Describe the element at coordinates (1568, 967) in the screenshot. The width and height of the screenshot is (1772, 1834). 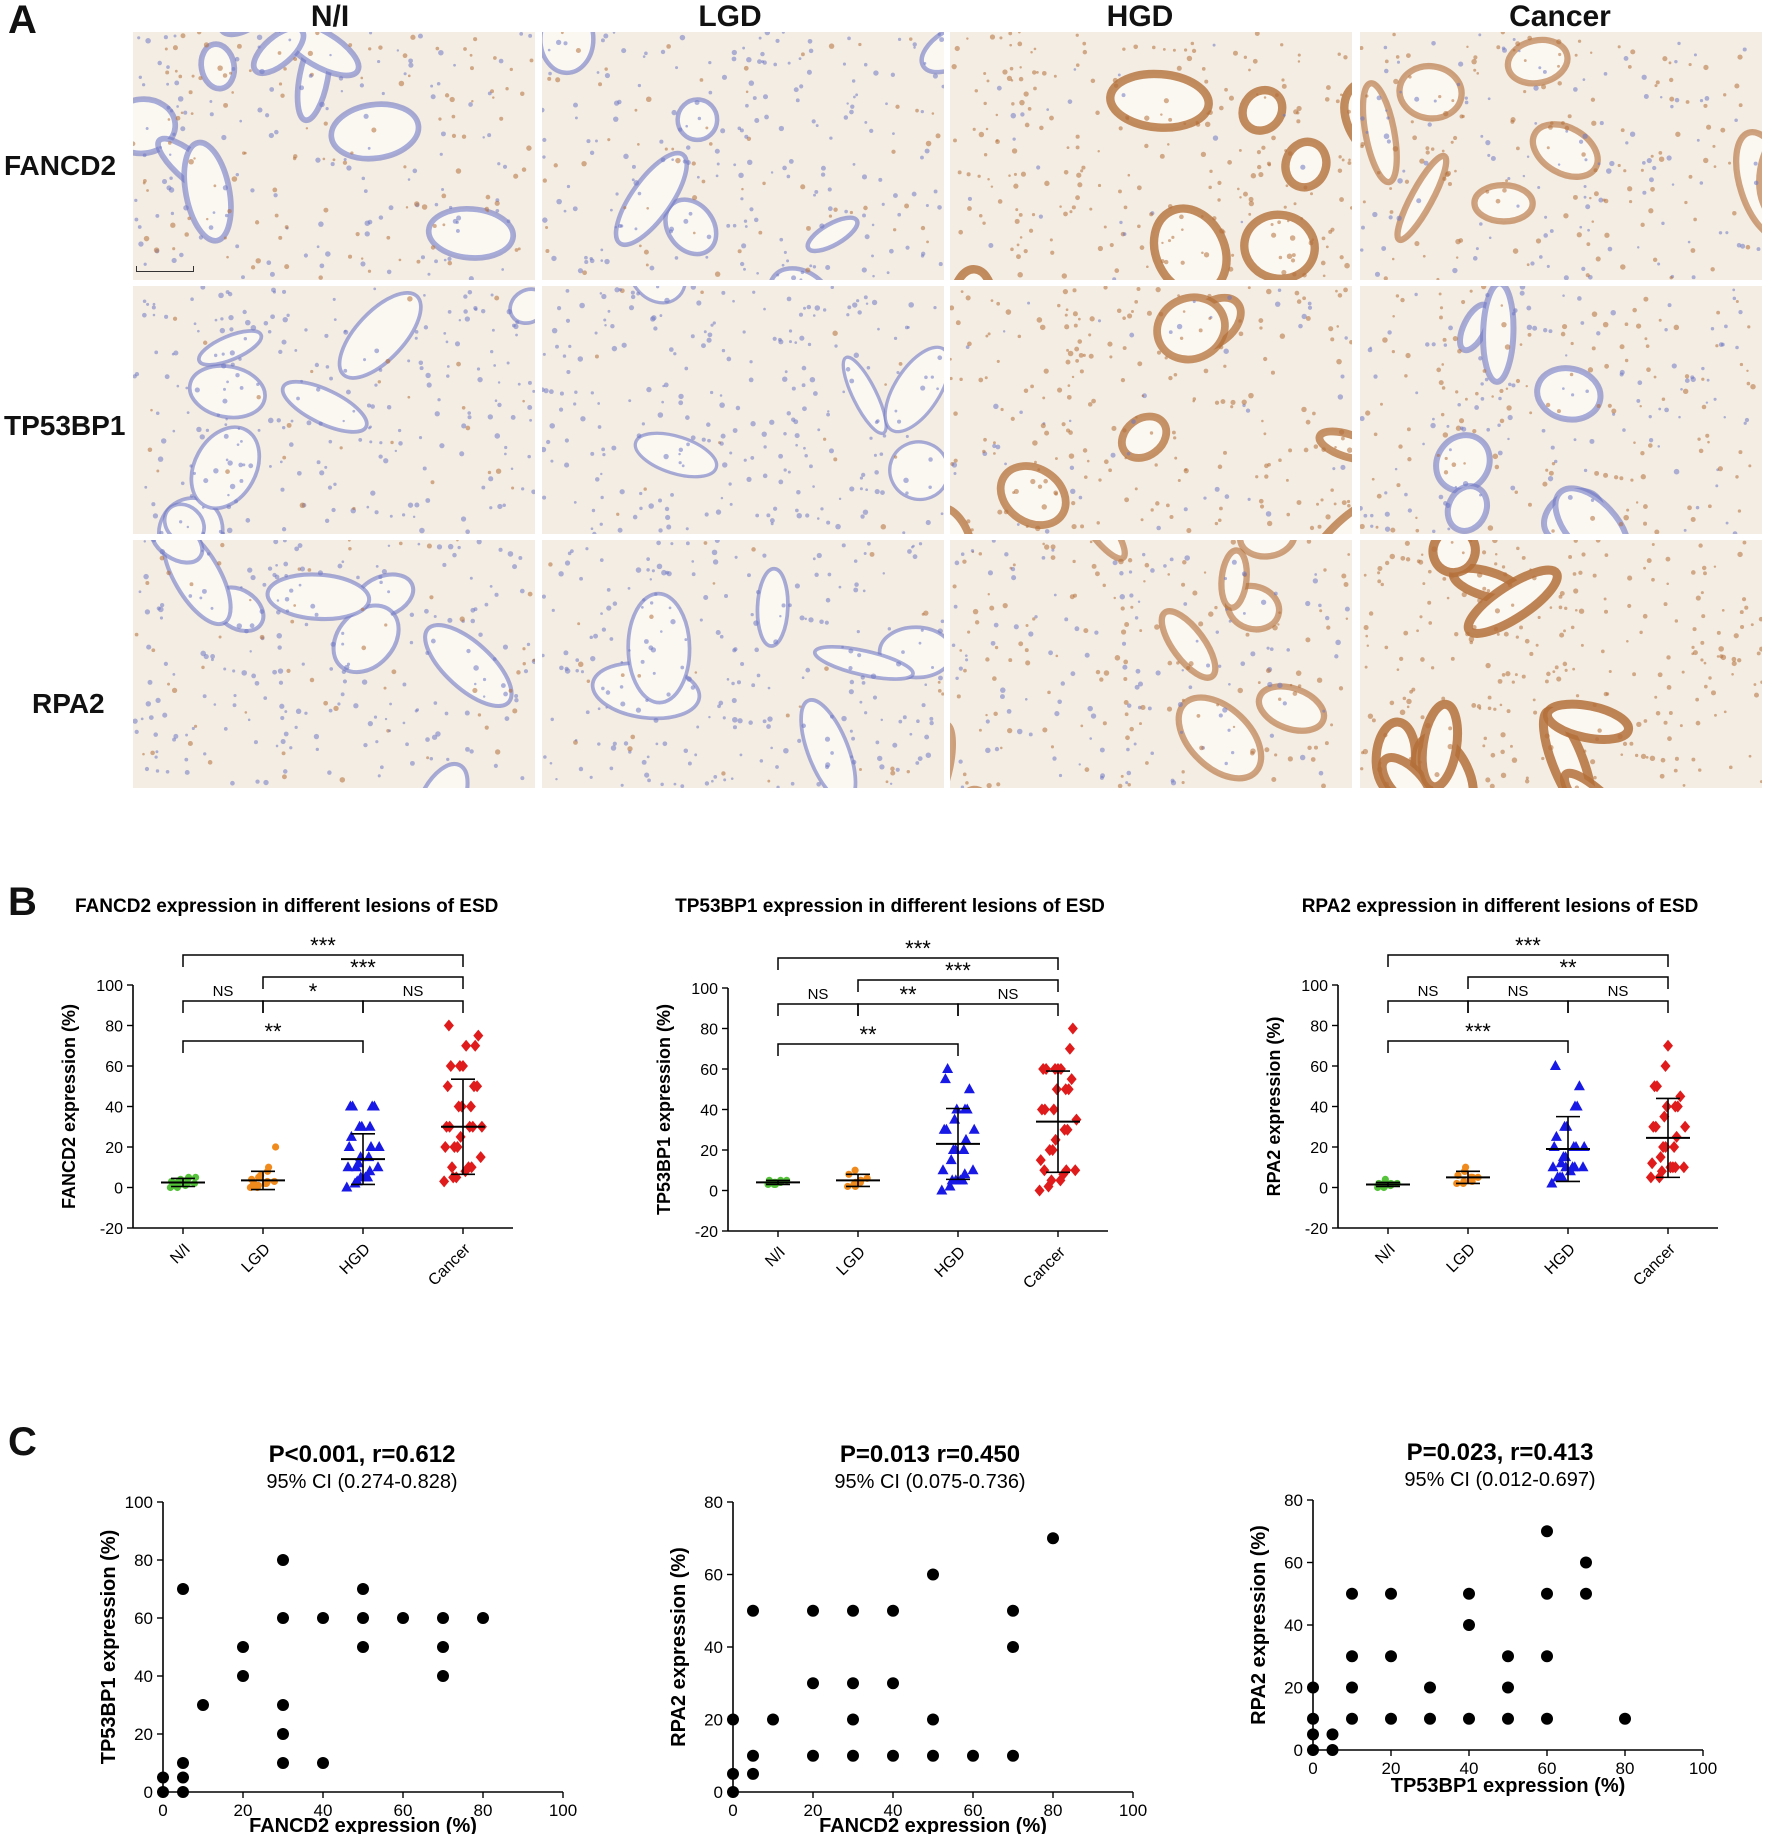
I see `significance-label: **` at that location.